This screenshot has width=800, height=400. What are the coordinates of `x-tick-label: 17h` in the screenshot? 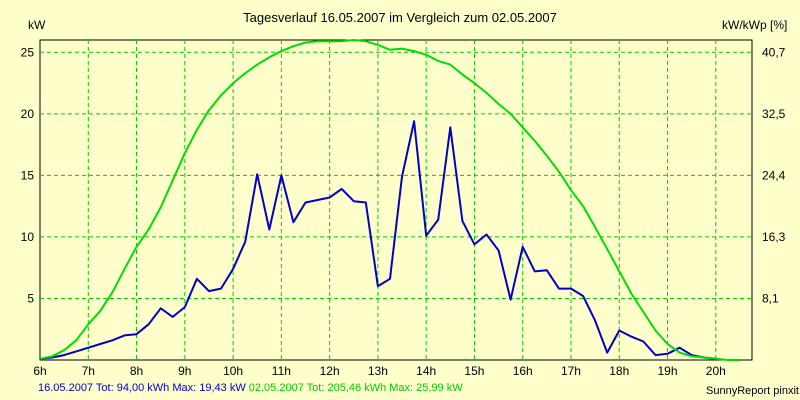 It's located at (571, 371).